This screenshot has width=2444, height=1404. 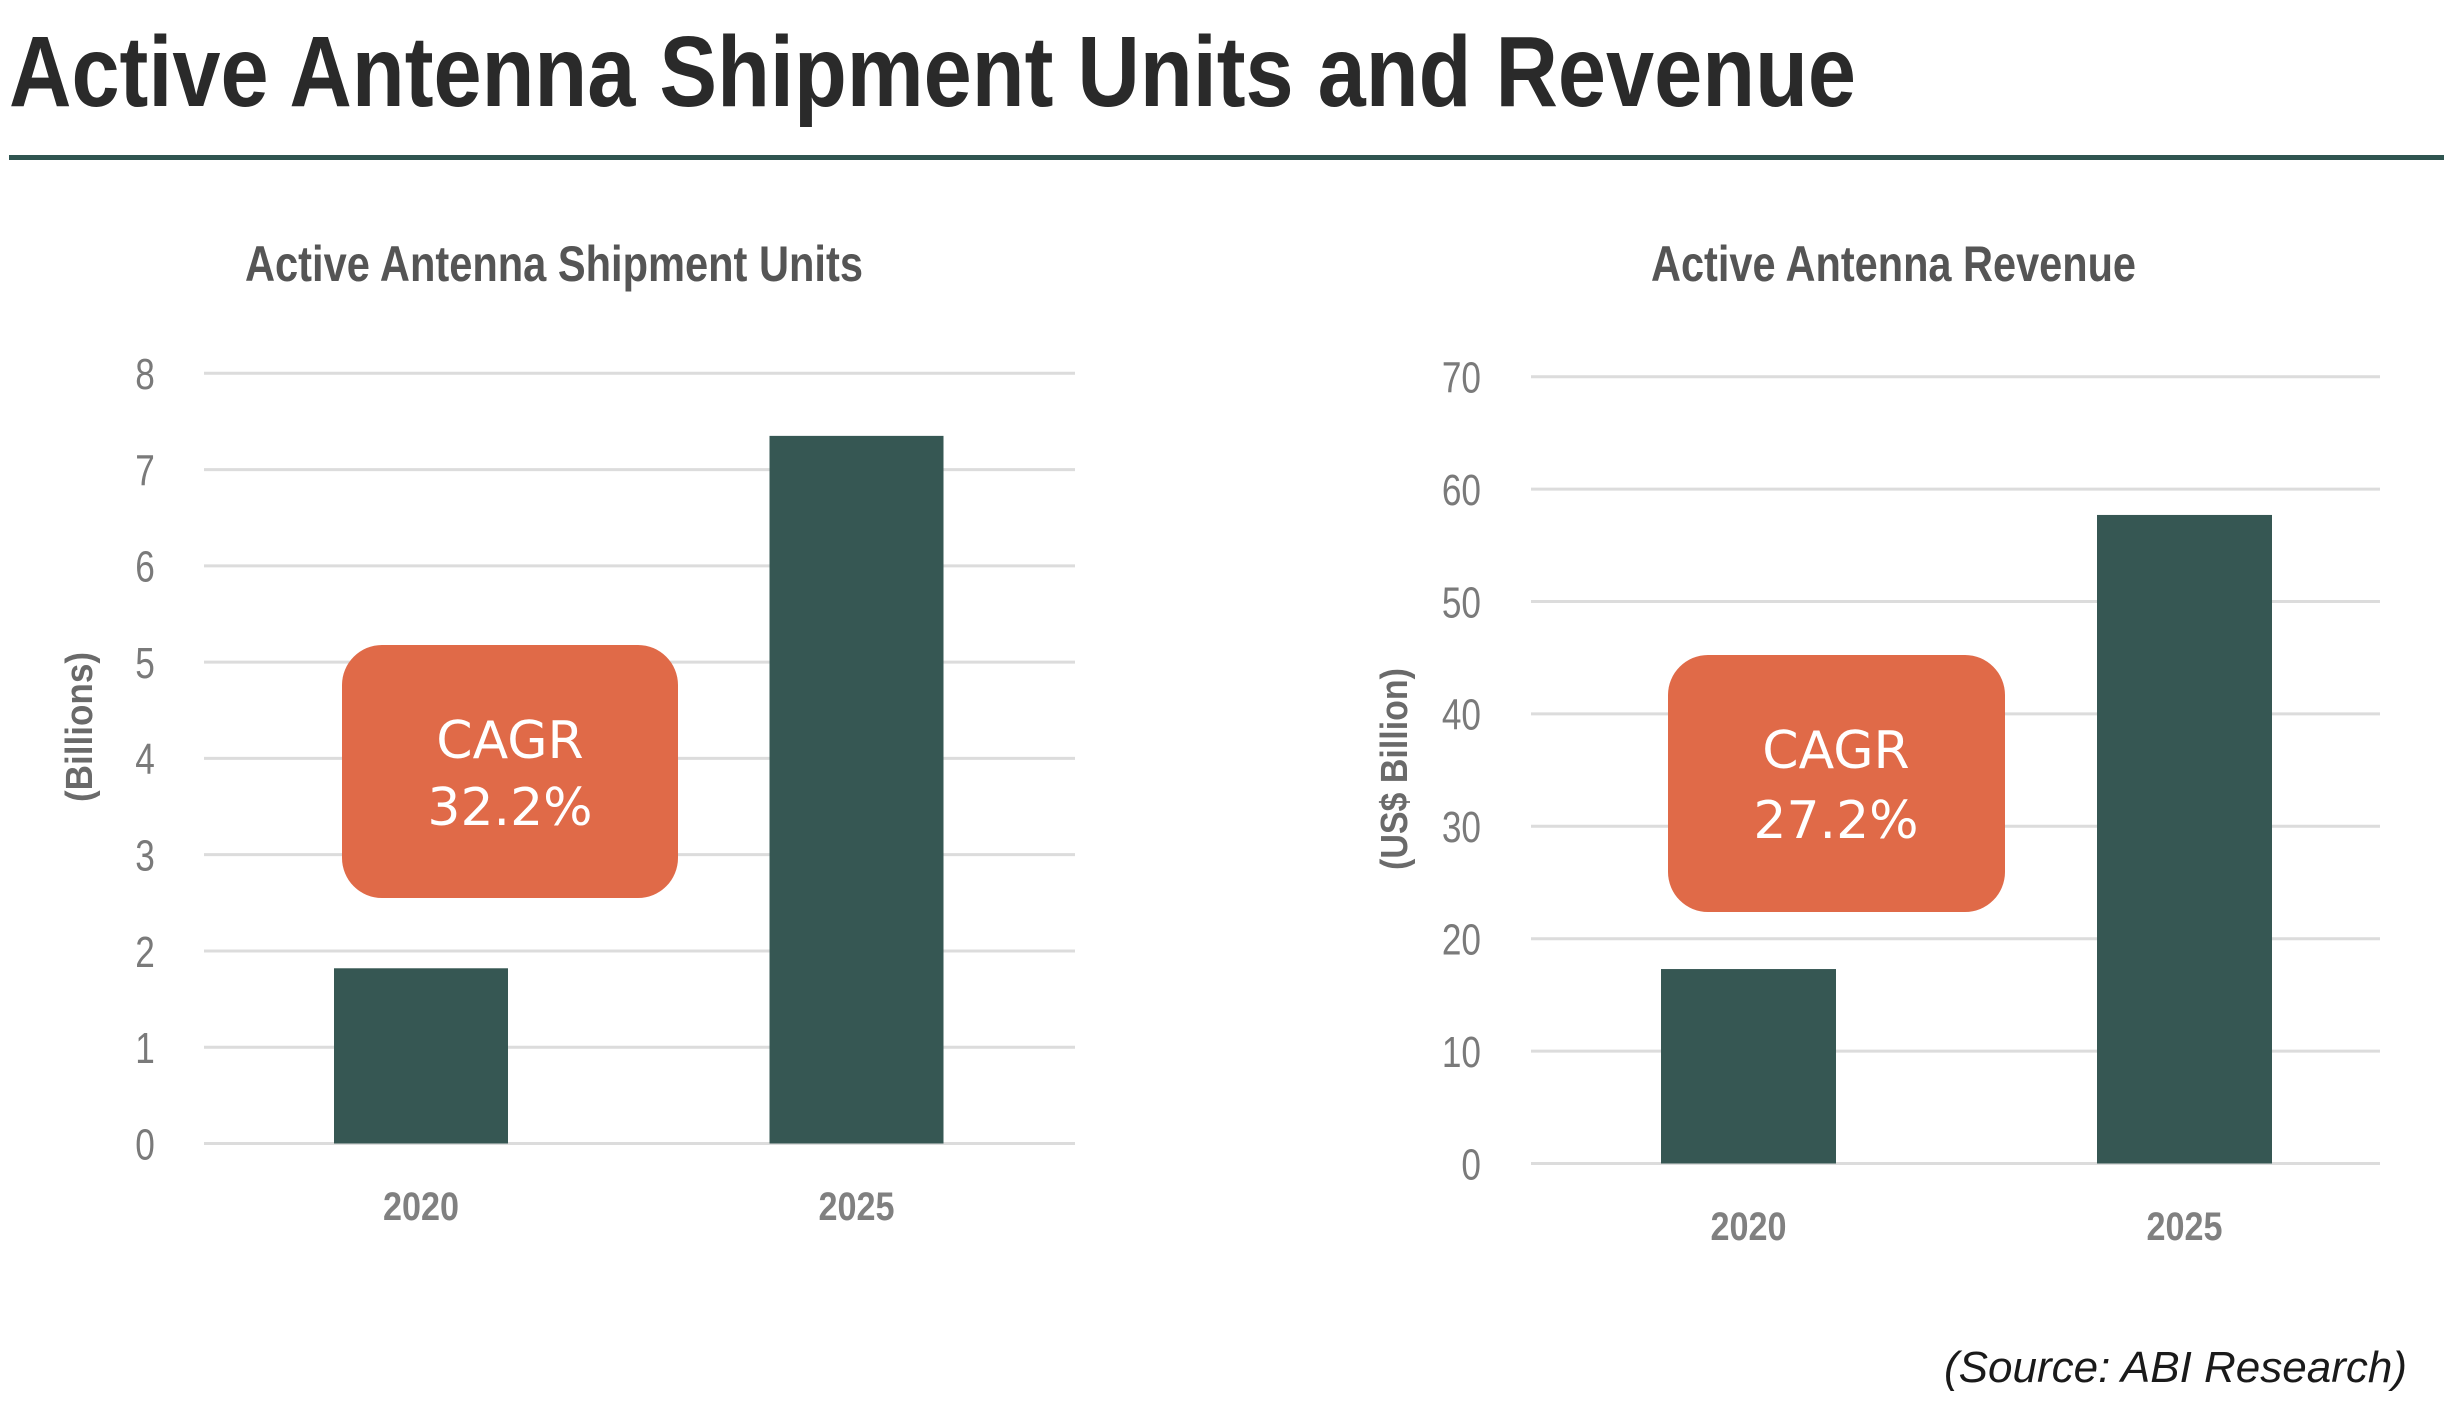 I want to click on cagr-callout: CAGR 27.2%, so click(x=1836, y=783).